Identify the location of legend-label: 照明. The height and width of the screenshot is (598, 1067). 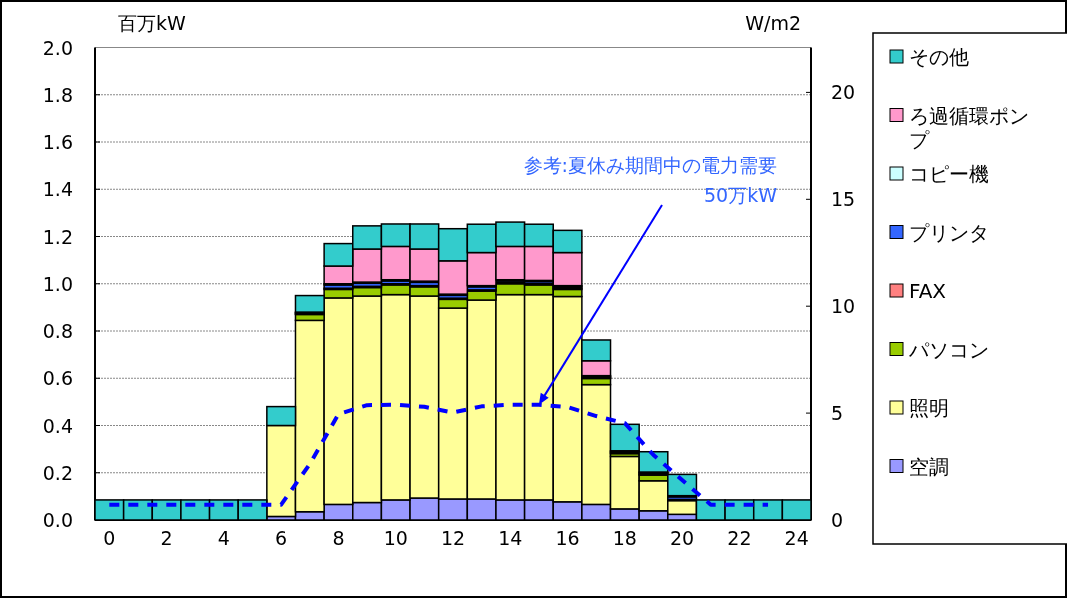
(929, 408).